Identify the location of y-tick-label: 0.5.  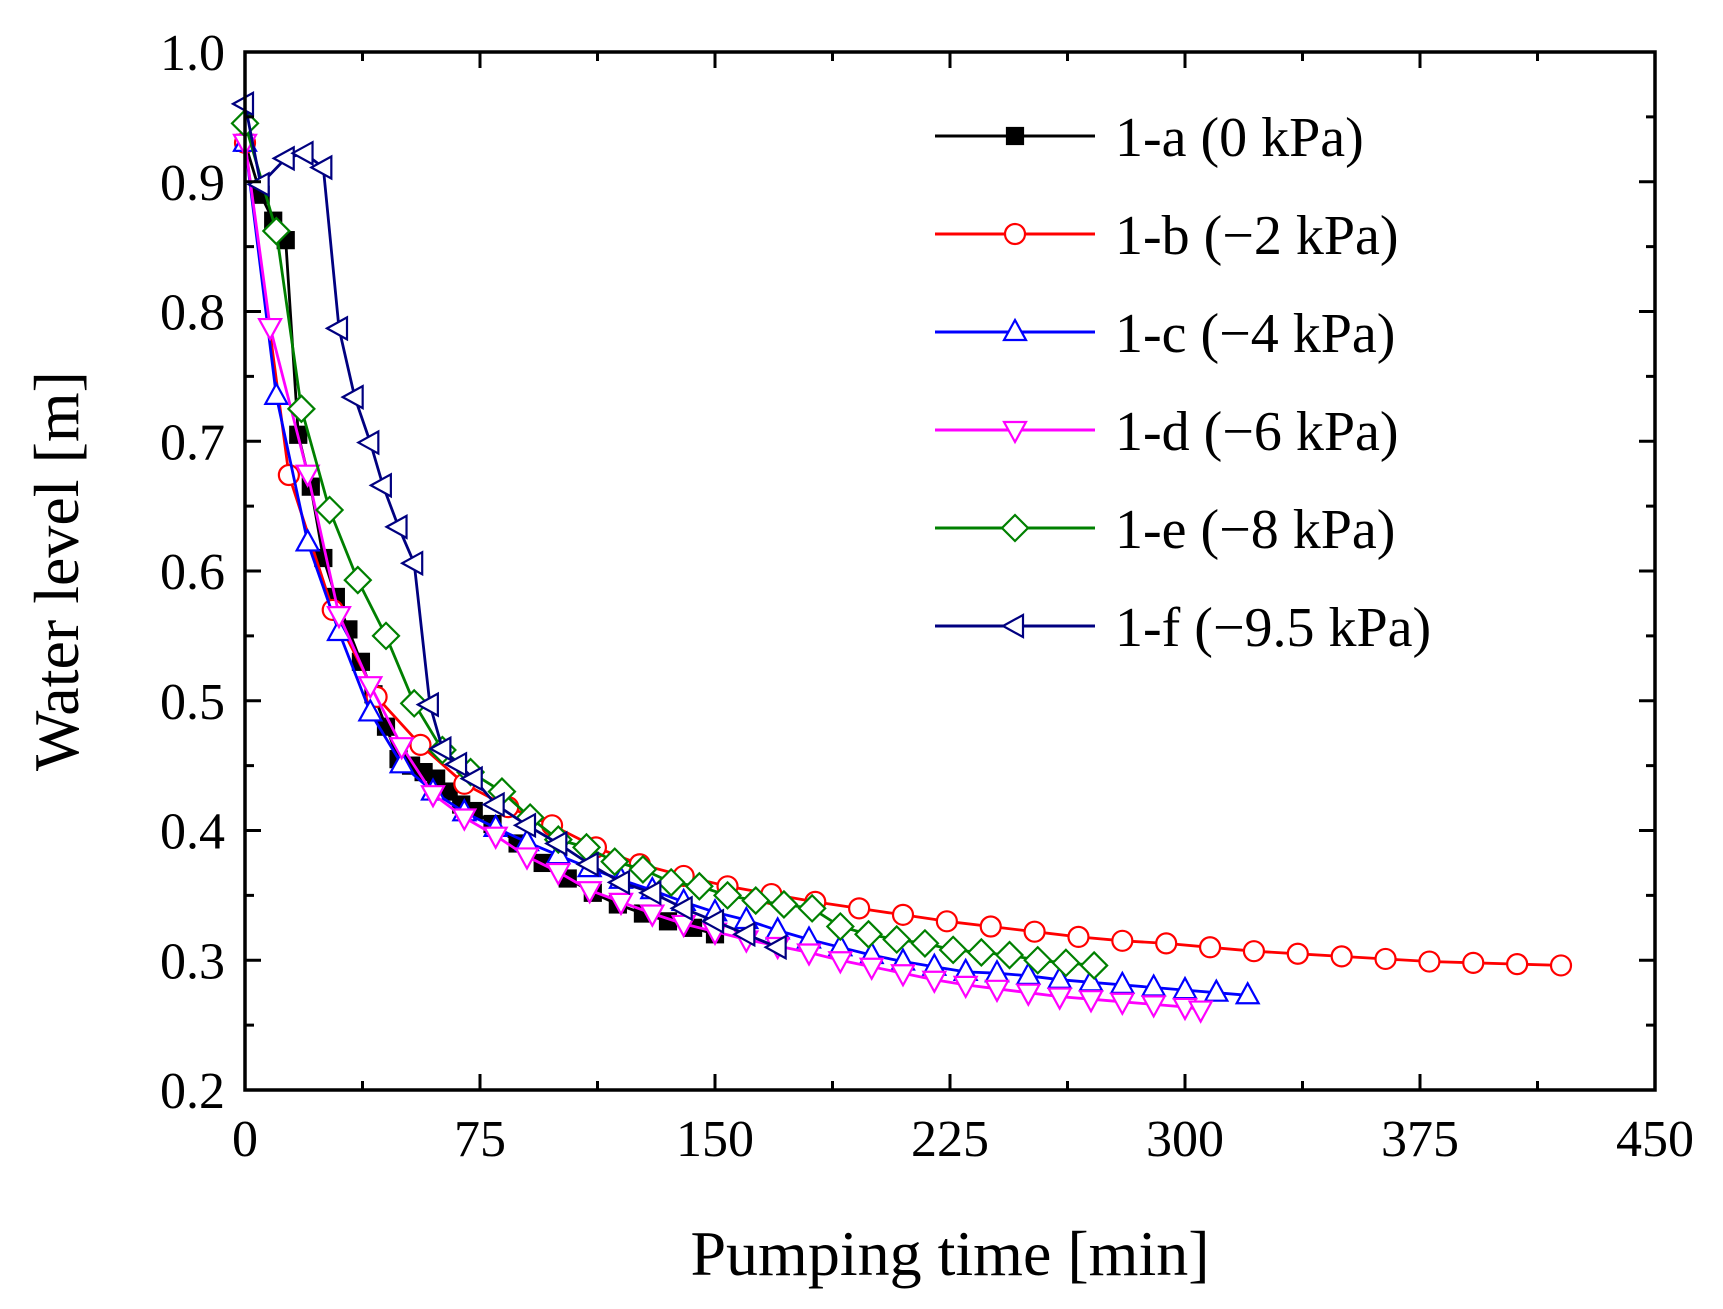
(192, 702).